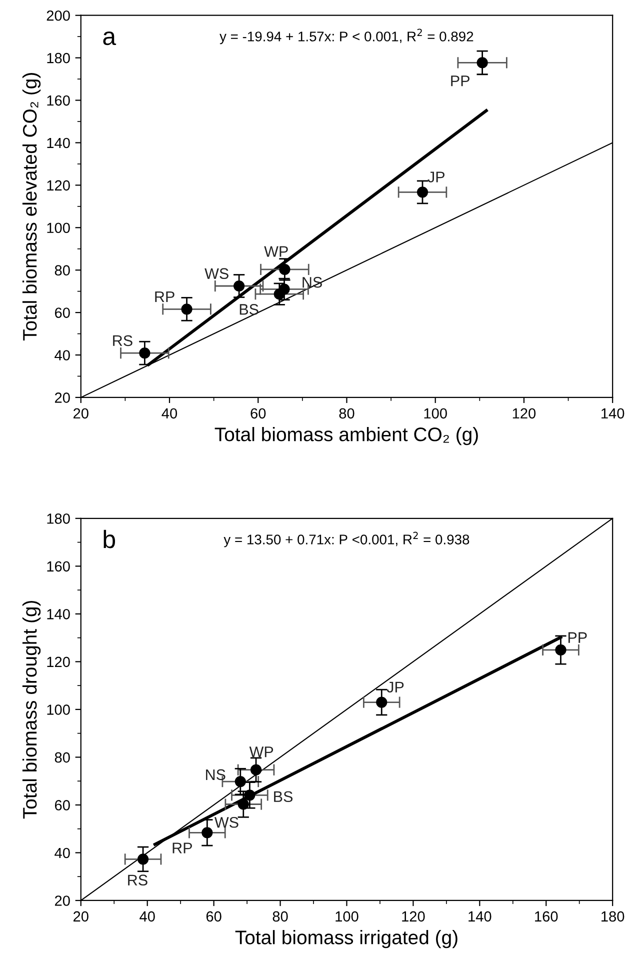 The image size is (627, 960). I want to click on y-tick-label: 200, so click(58, 15).